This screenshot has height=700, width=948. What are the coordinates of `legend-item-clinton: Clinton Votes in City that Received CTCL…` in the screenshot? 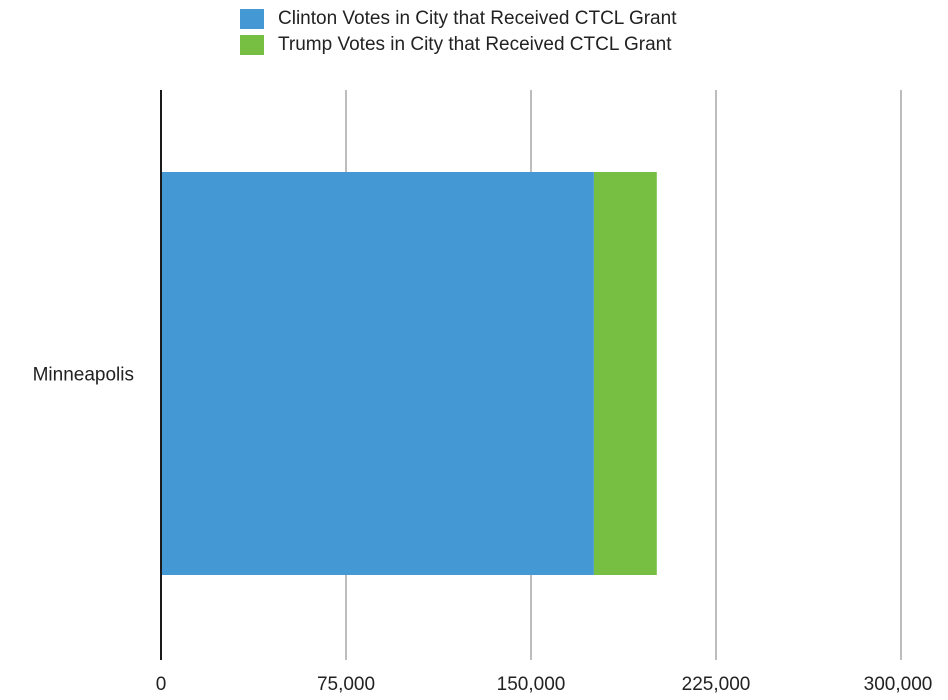 It's located at (458, 19).